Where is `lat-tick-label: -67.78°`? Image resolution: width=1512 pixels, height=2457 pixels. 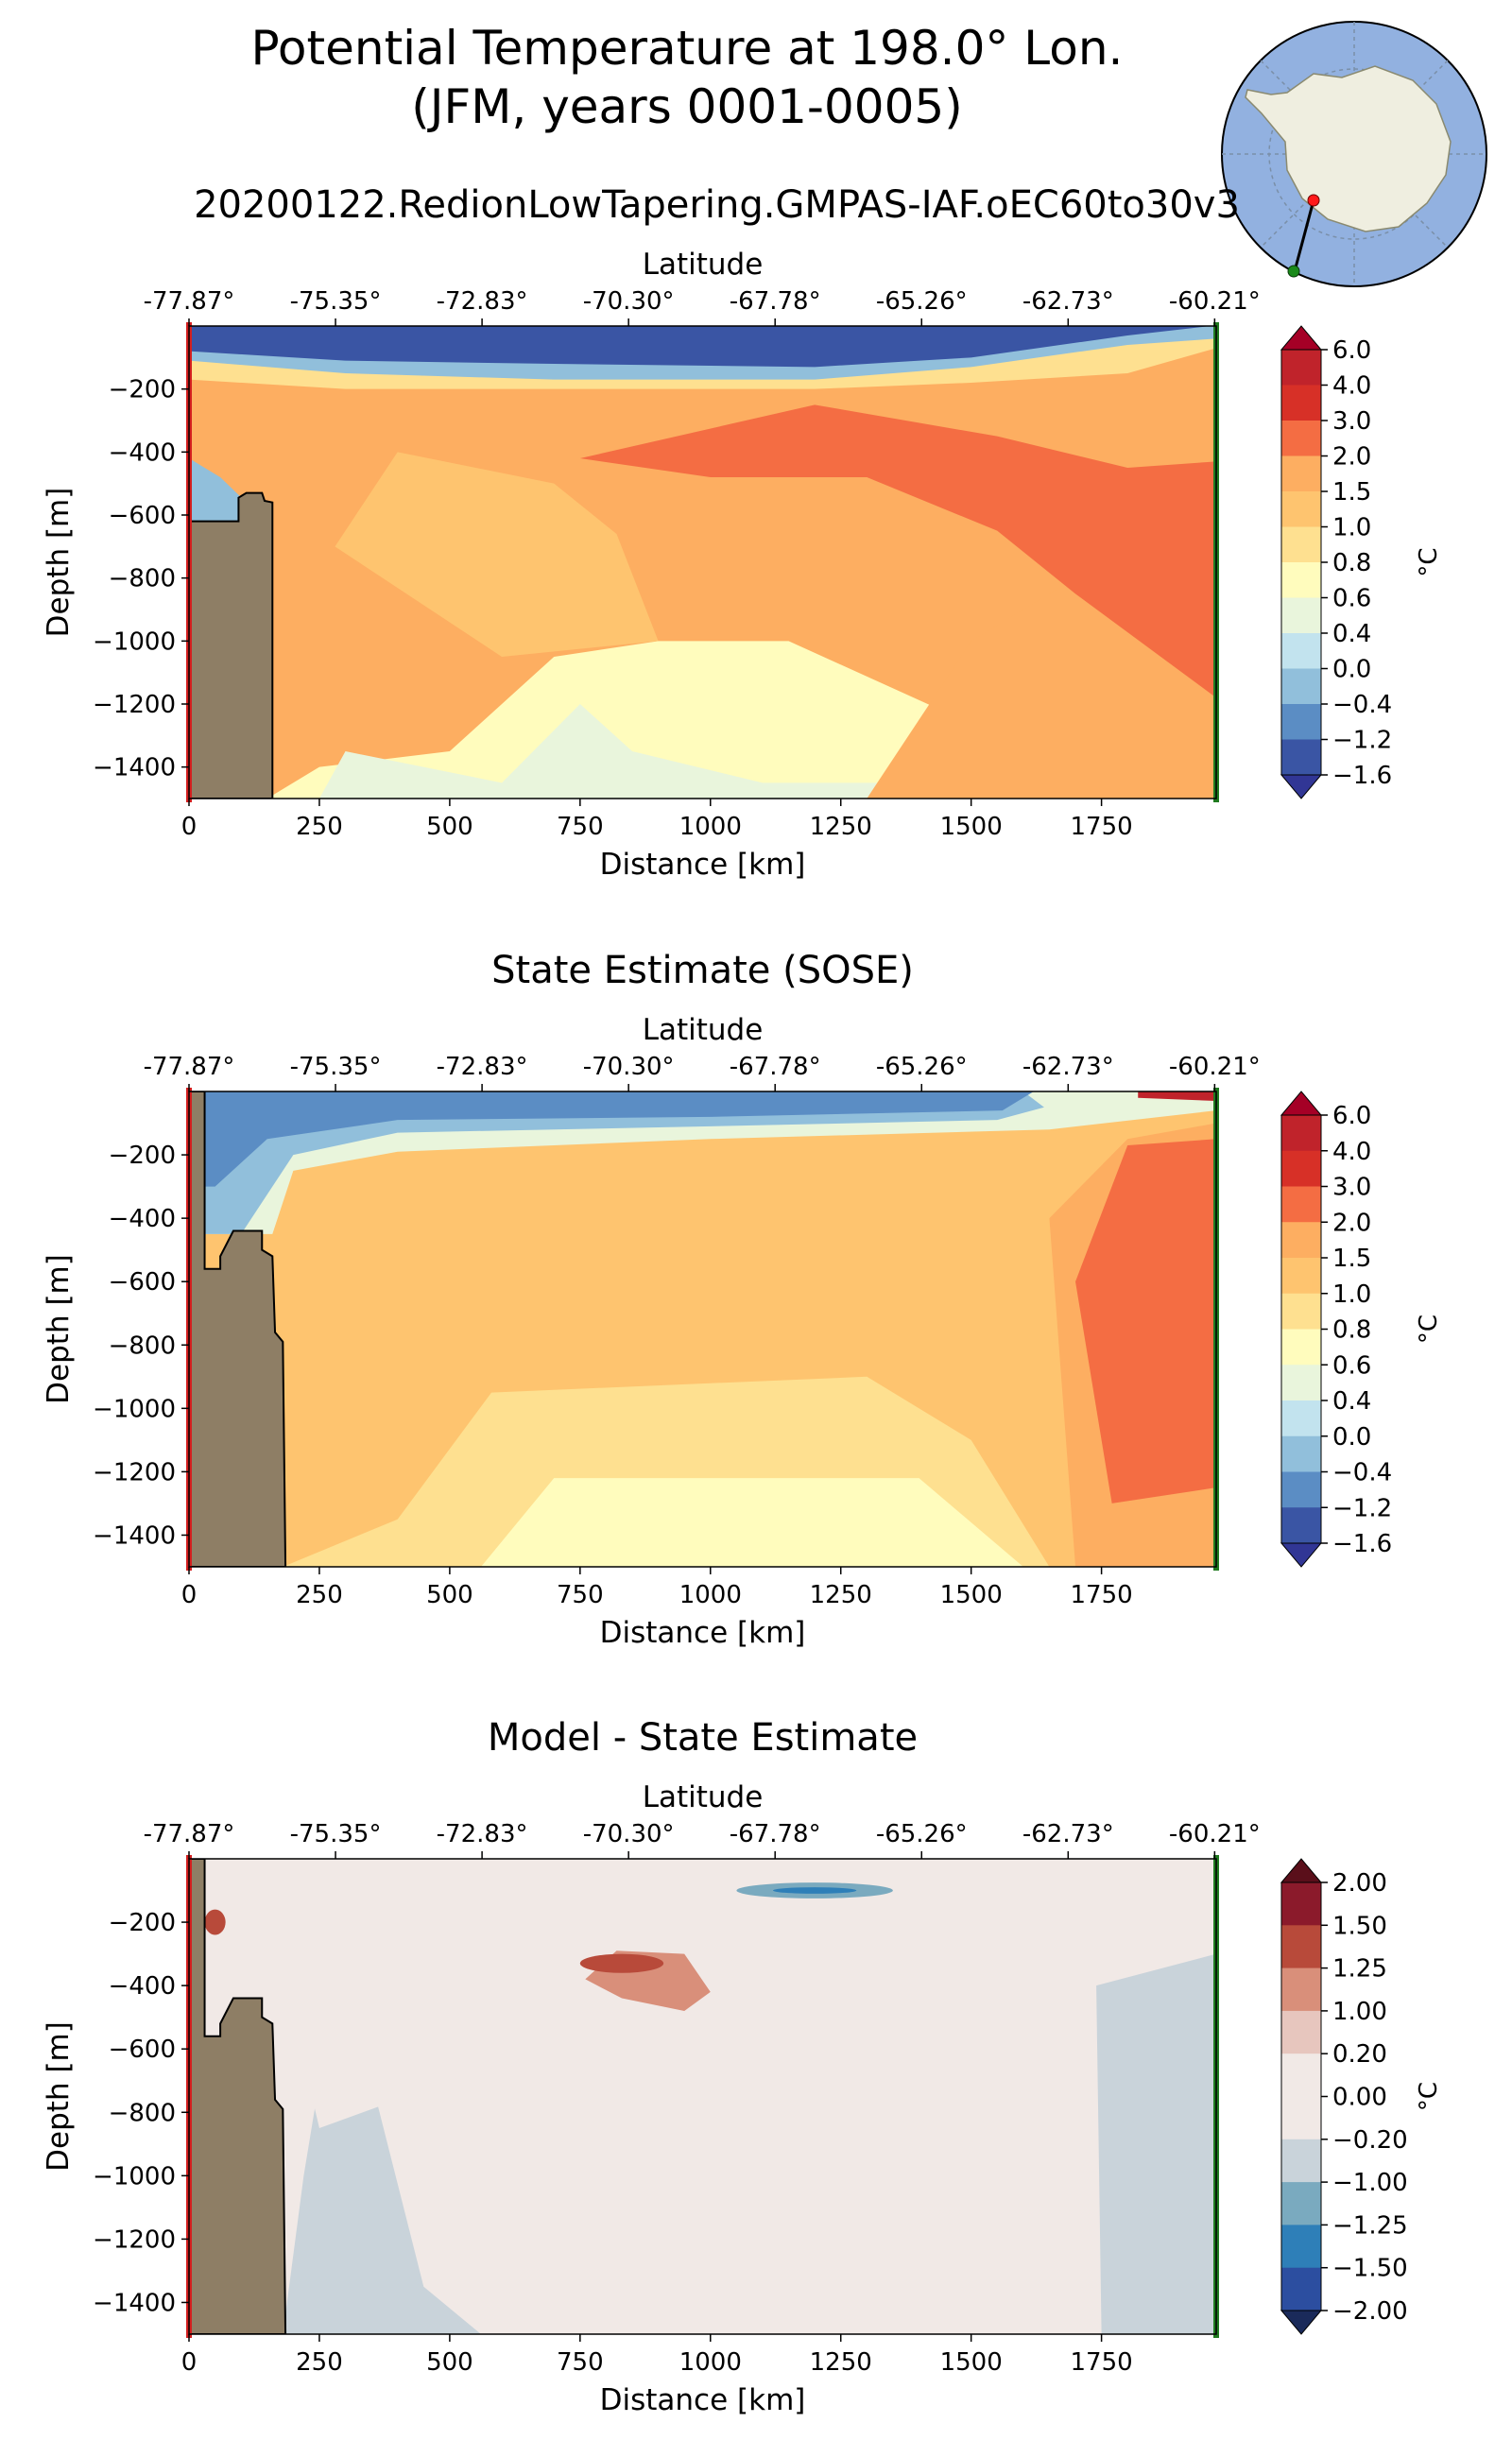 lat-tick-label: -67.78° is located at coordinates (775, 1834).